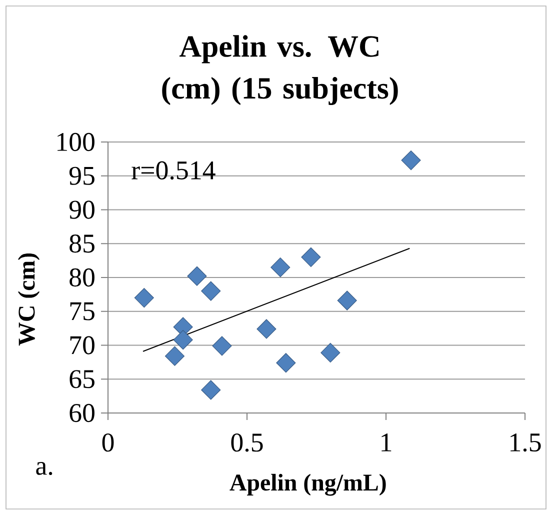 The height and width of the screenshot is (512, 548). I want to click on y-tick-label: 100, so click(76, 142).